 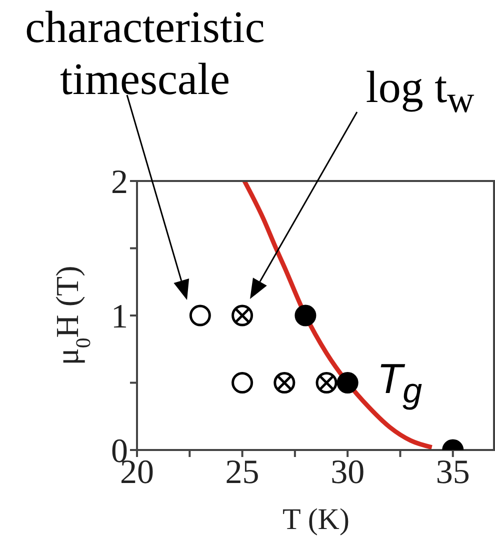 I want to click on text: characteristic timescale, so click(x=145, y=54).